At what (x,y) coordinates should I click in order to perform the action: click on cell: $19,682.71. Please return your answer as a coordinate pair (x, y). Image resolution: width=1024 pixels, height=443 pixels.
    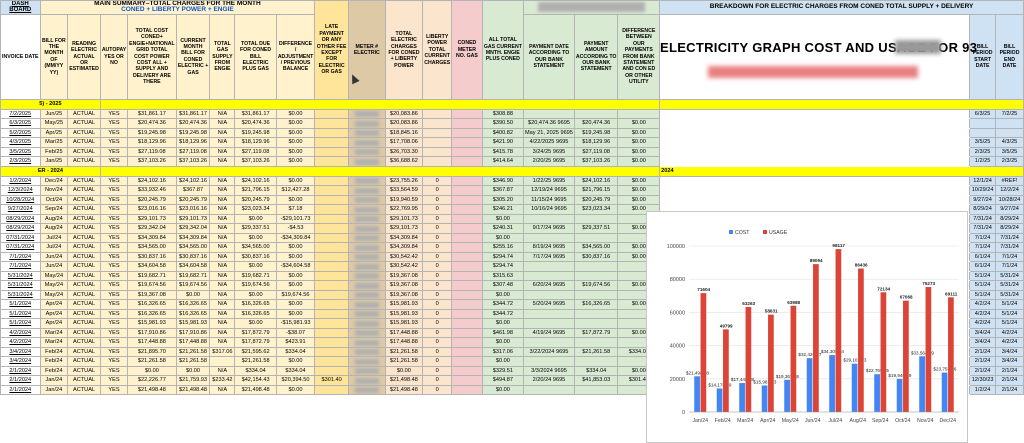
    Looking at the image, I should click on (152, 276).